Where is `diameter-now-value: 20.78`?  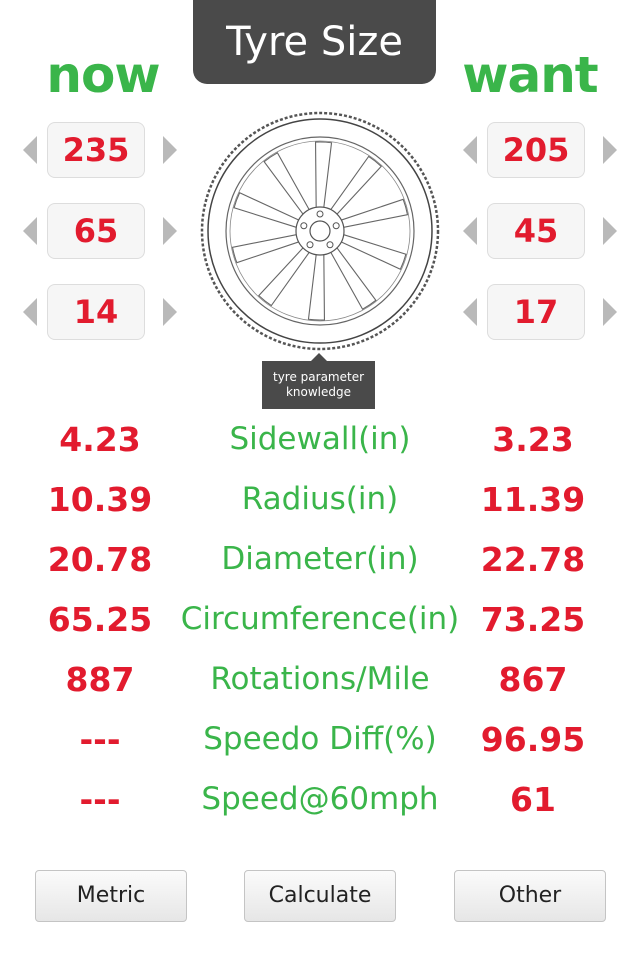 diameter-now-value: 20.78 is located at coordinates (100, 559).